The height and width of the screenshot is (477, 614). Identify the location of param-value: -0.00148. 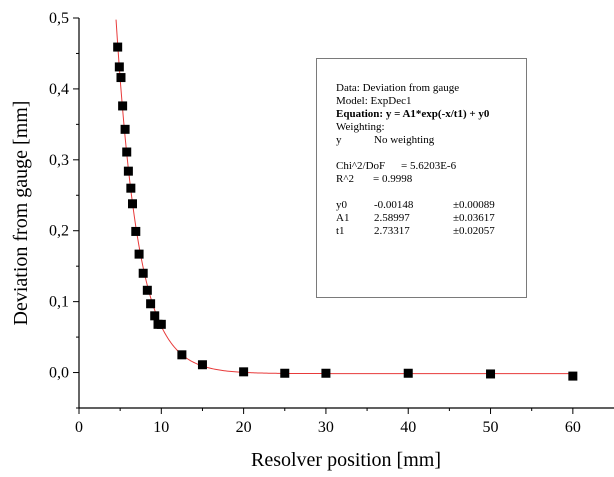
(394, 205).